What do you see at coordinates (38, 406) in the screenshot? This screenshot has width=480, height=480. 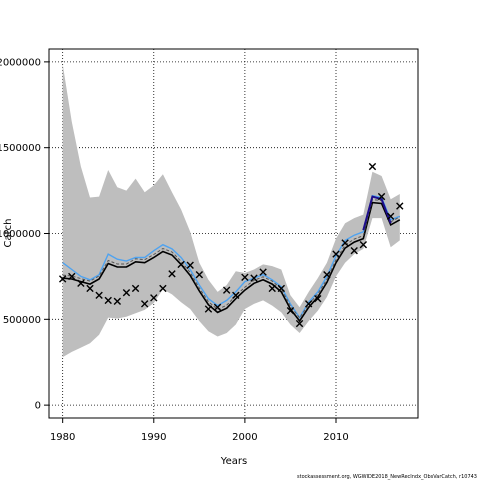 I see `y-tick-label: 0` at bounding box center [38, 406].